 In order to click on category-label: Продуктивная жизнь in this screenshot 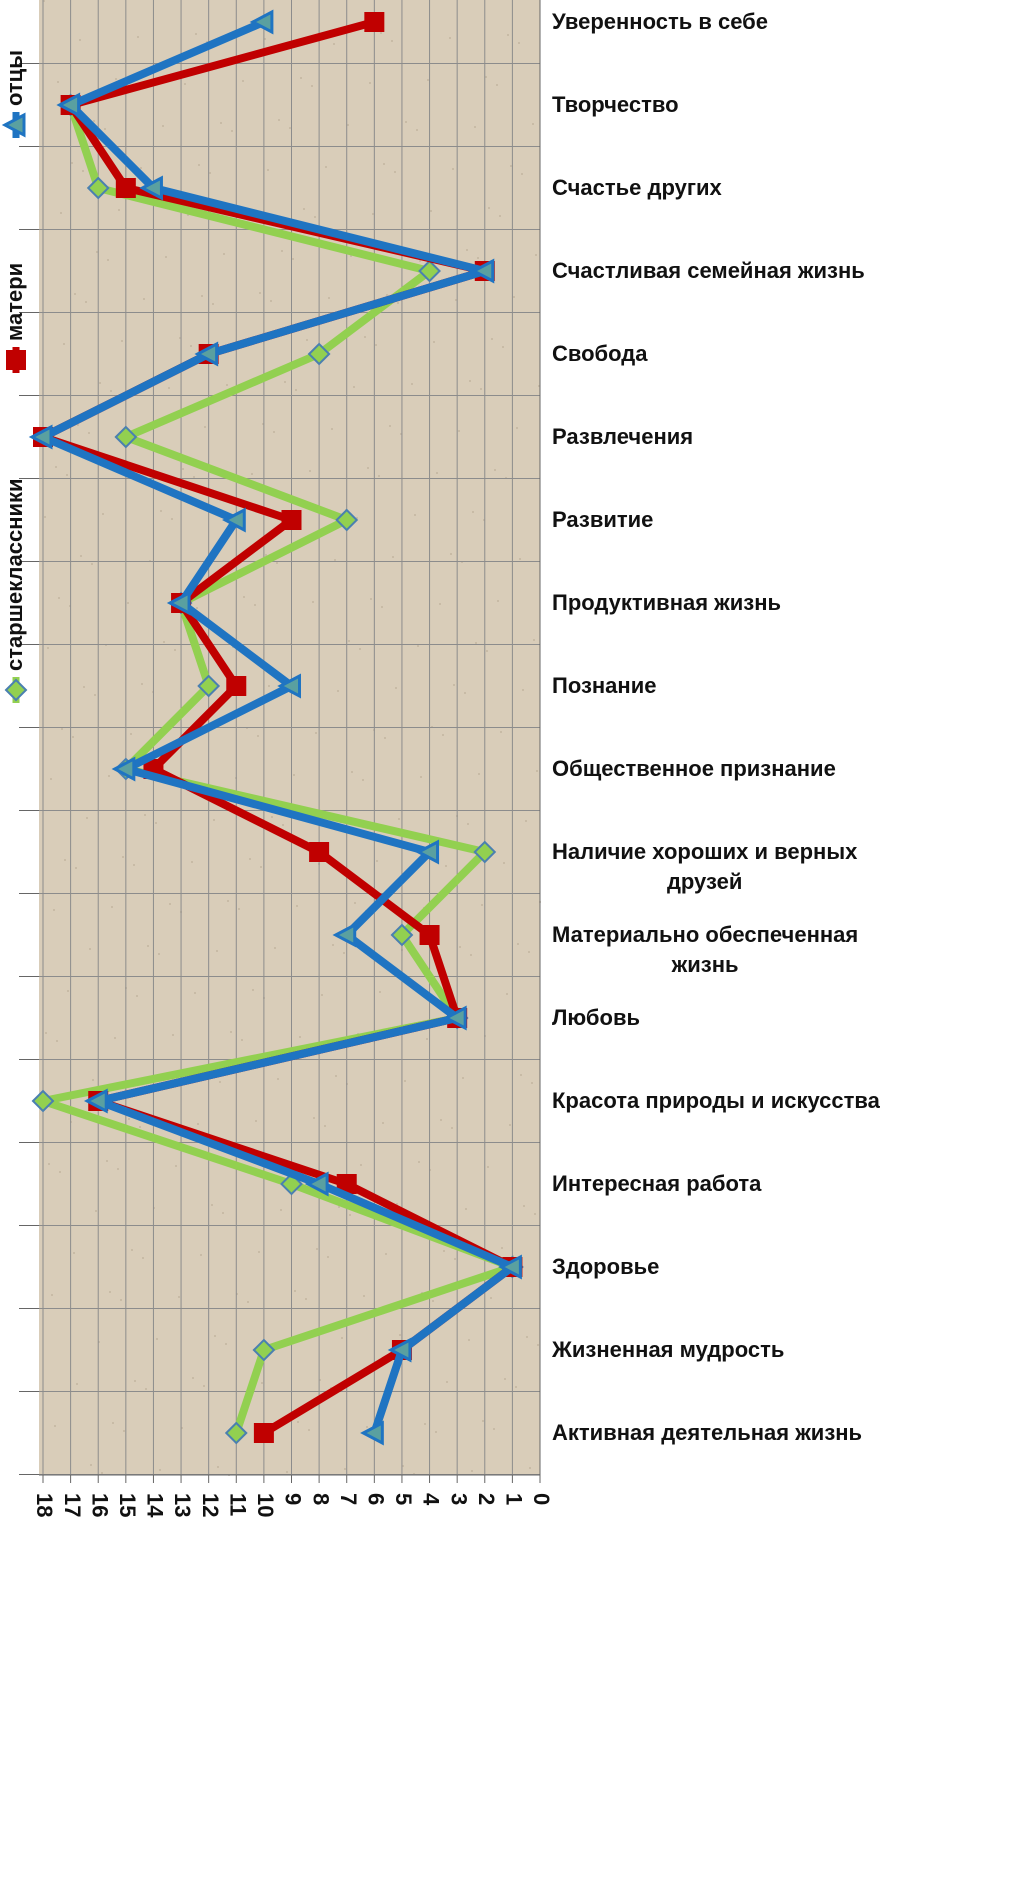, I will do `click(667, 602)`.